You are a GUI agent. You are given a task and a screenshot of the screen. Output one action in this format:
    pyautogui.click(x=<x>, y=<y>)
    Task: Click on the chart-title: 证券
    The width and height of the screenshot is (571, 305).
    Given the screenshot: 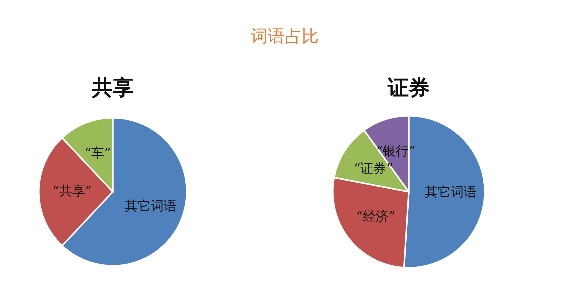 What is the action you would take?
    pyautogui.click(x=408, y=88)
    